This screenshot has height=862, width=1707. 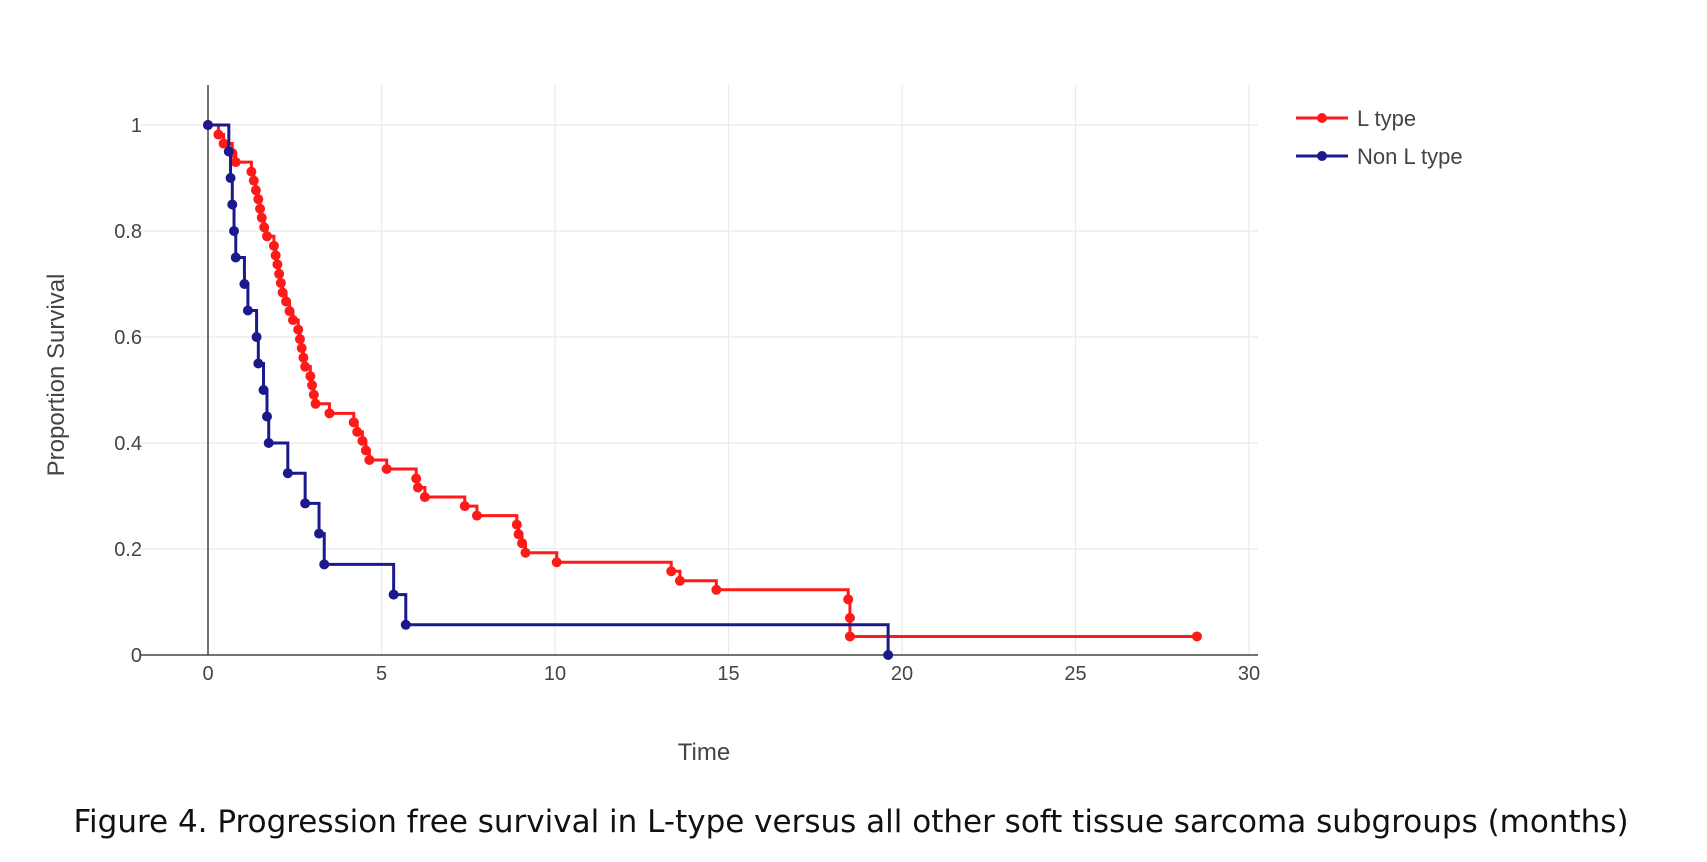 What do you see at coordinates (128, 338) in the screenshot?
I see `y-tick-label-3: 0.6` at bounding box center [128, 338].